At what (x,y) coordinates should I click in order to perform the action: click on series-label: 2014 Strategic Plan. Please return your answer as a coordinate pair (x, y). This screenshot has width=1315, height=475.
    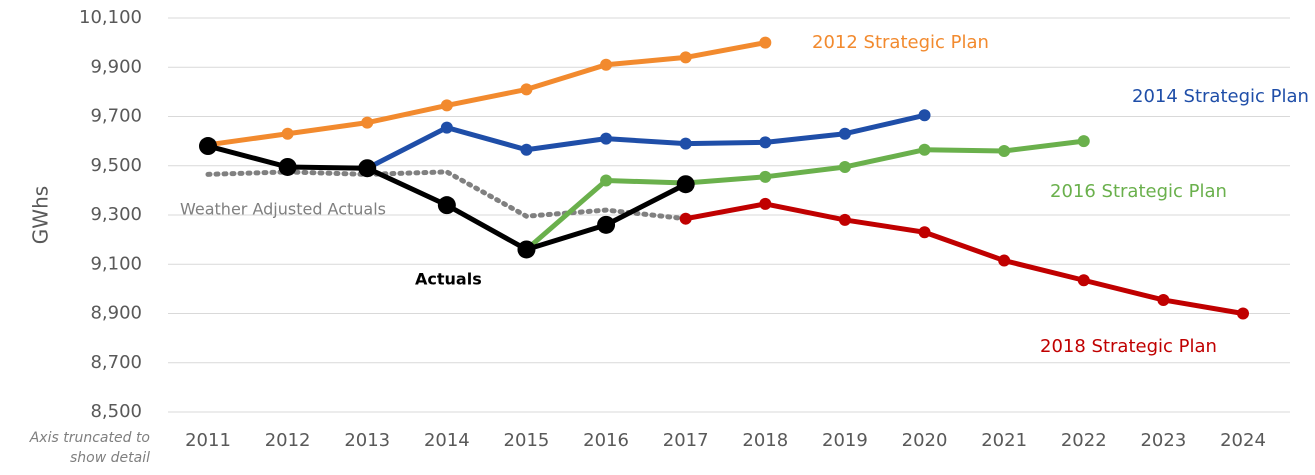
    Looking at the image, I should click on (1220, 96).